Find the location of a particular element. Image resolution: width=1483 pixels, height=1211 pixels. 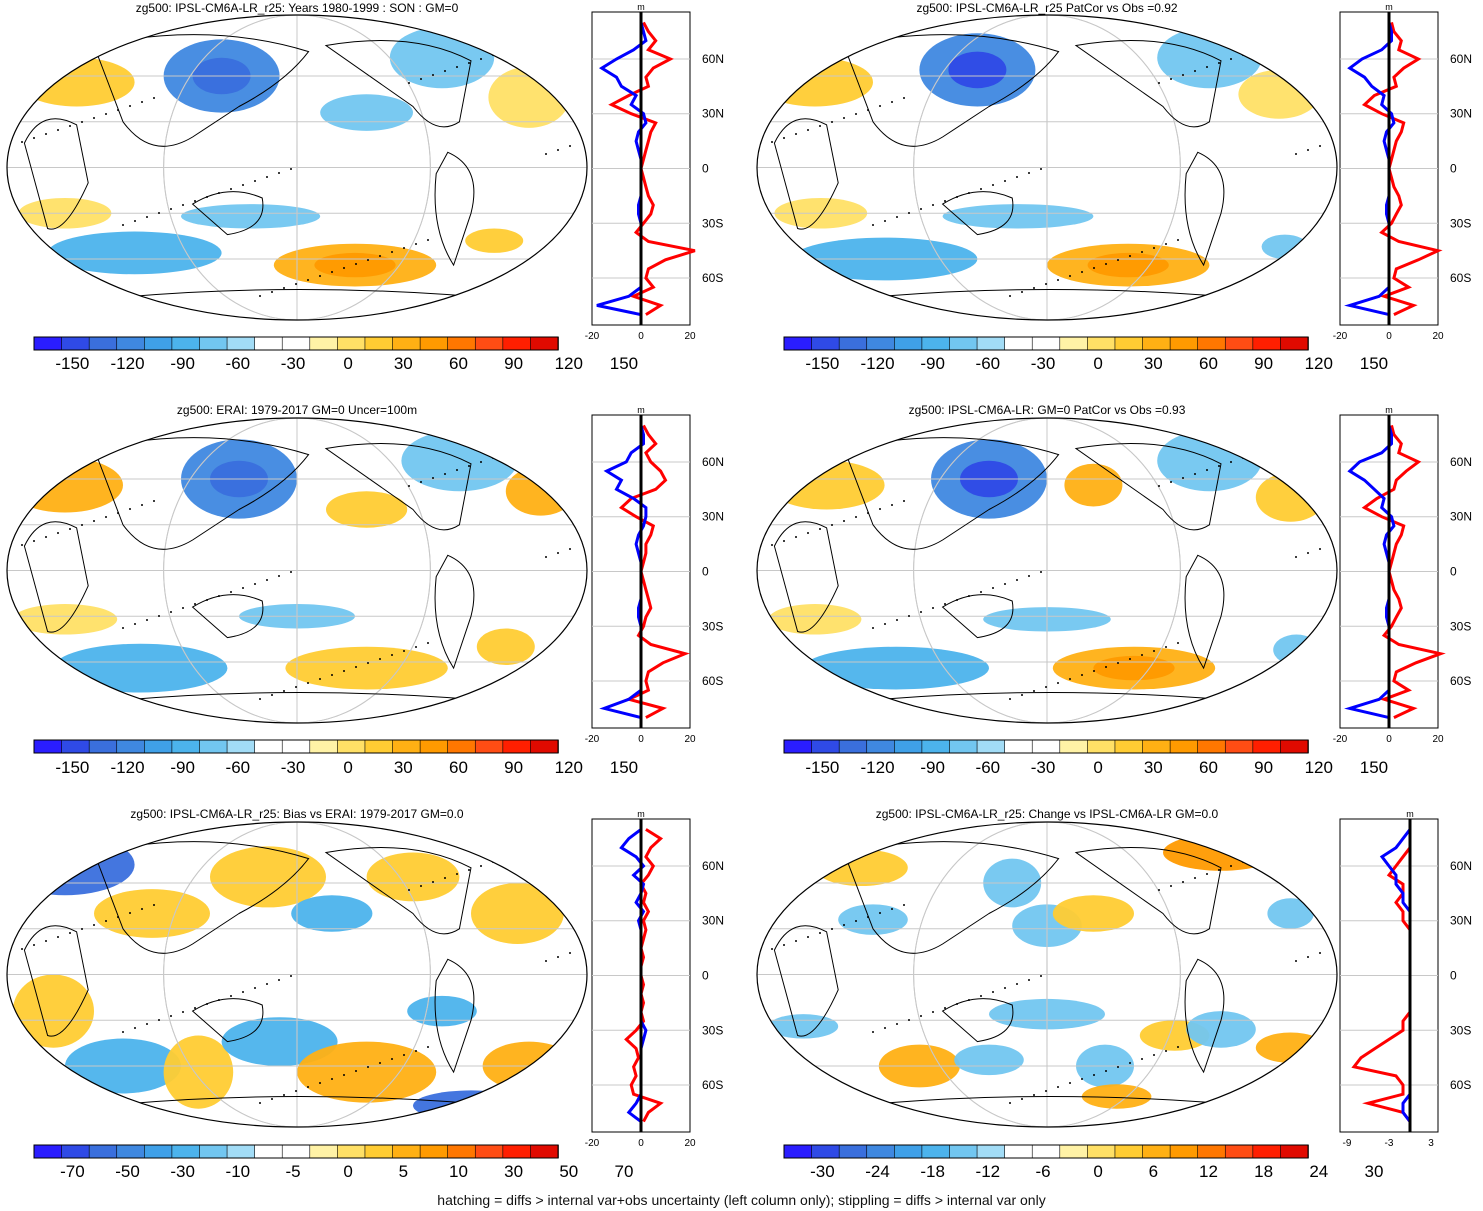

profile-x-tick-label: -3 is located at coordinates (1389, 1143).